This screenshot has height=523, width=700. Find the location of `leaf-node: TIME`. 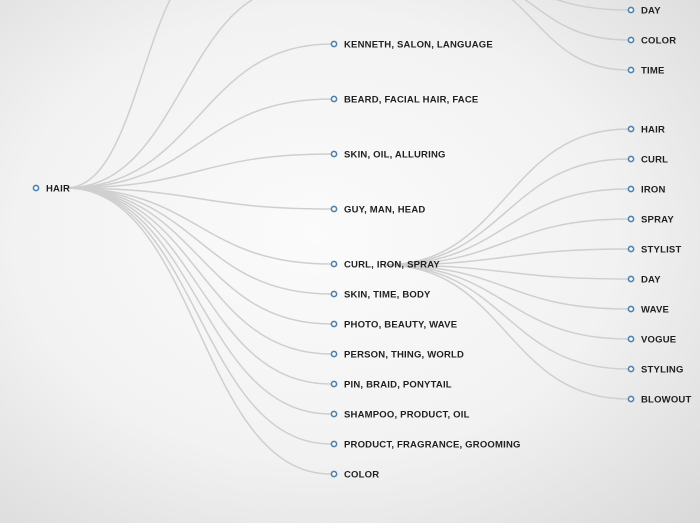

leaf-node: TIME is located at coordinates (646, 71).